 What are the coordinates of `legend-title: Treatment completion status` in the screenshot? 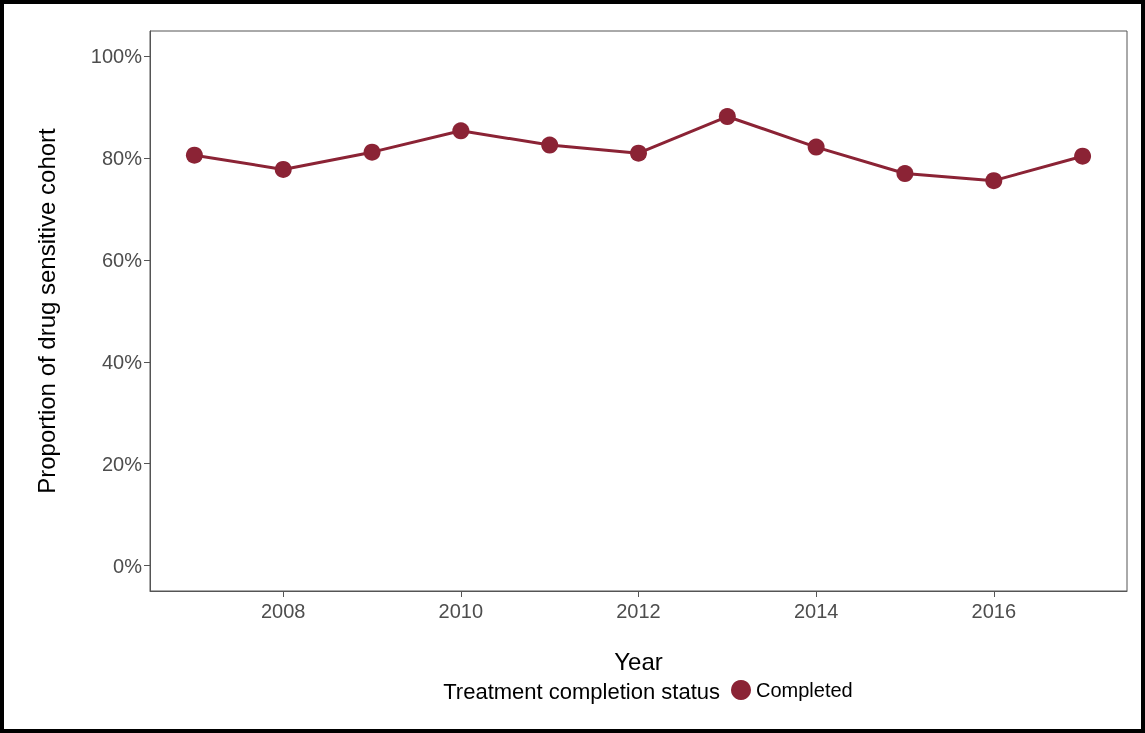 It's located at (582, 691).